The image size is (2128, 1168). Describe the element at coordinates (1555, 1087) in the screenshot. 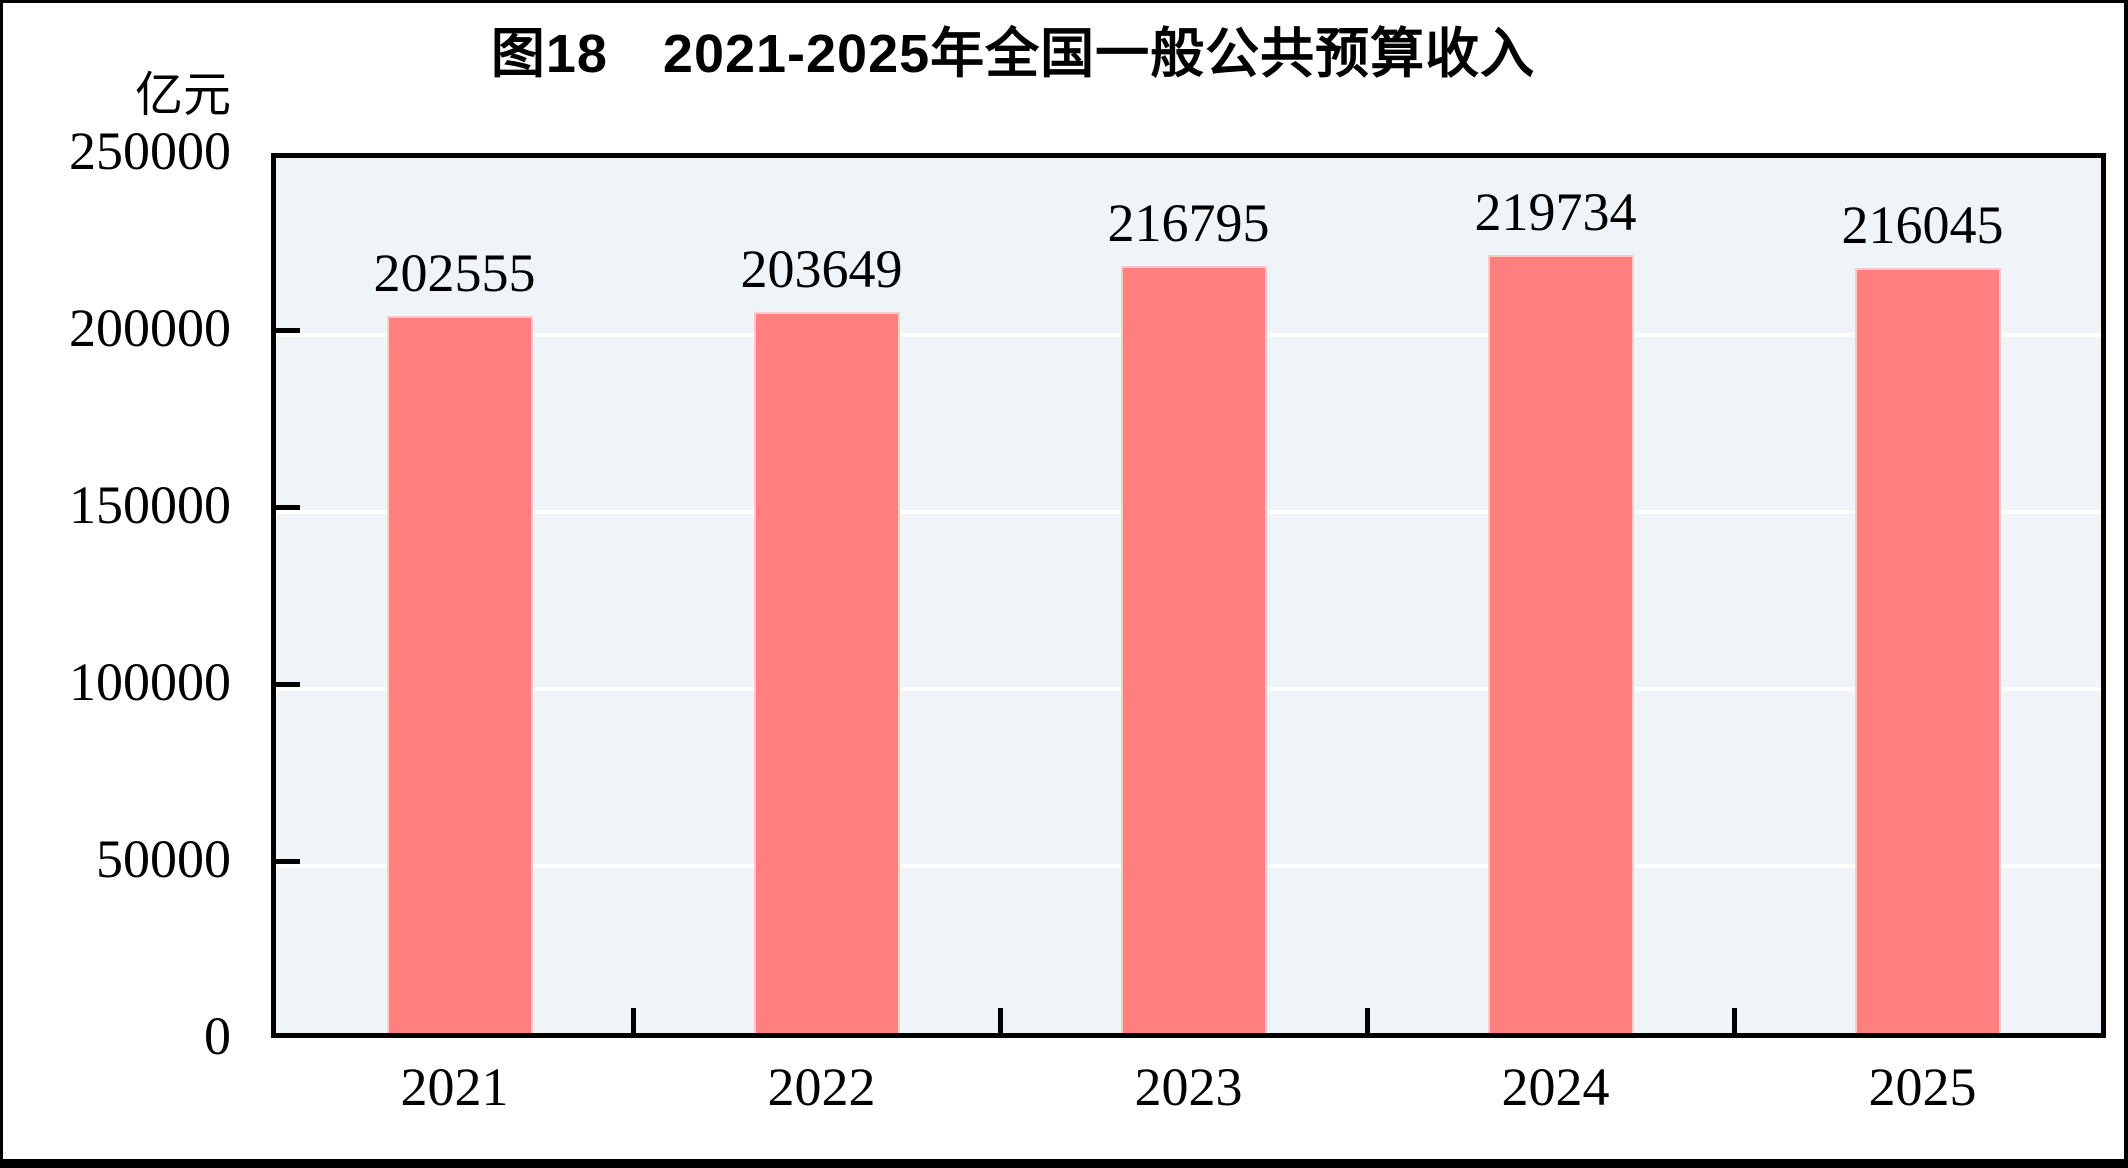

I see `x-tick-label: 2024` at that location.